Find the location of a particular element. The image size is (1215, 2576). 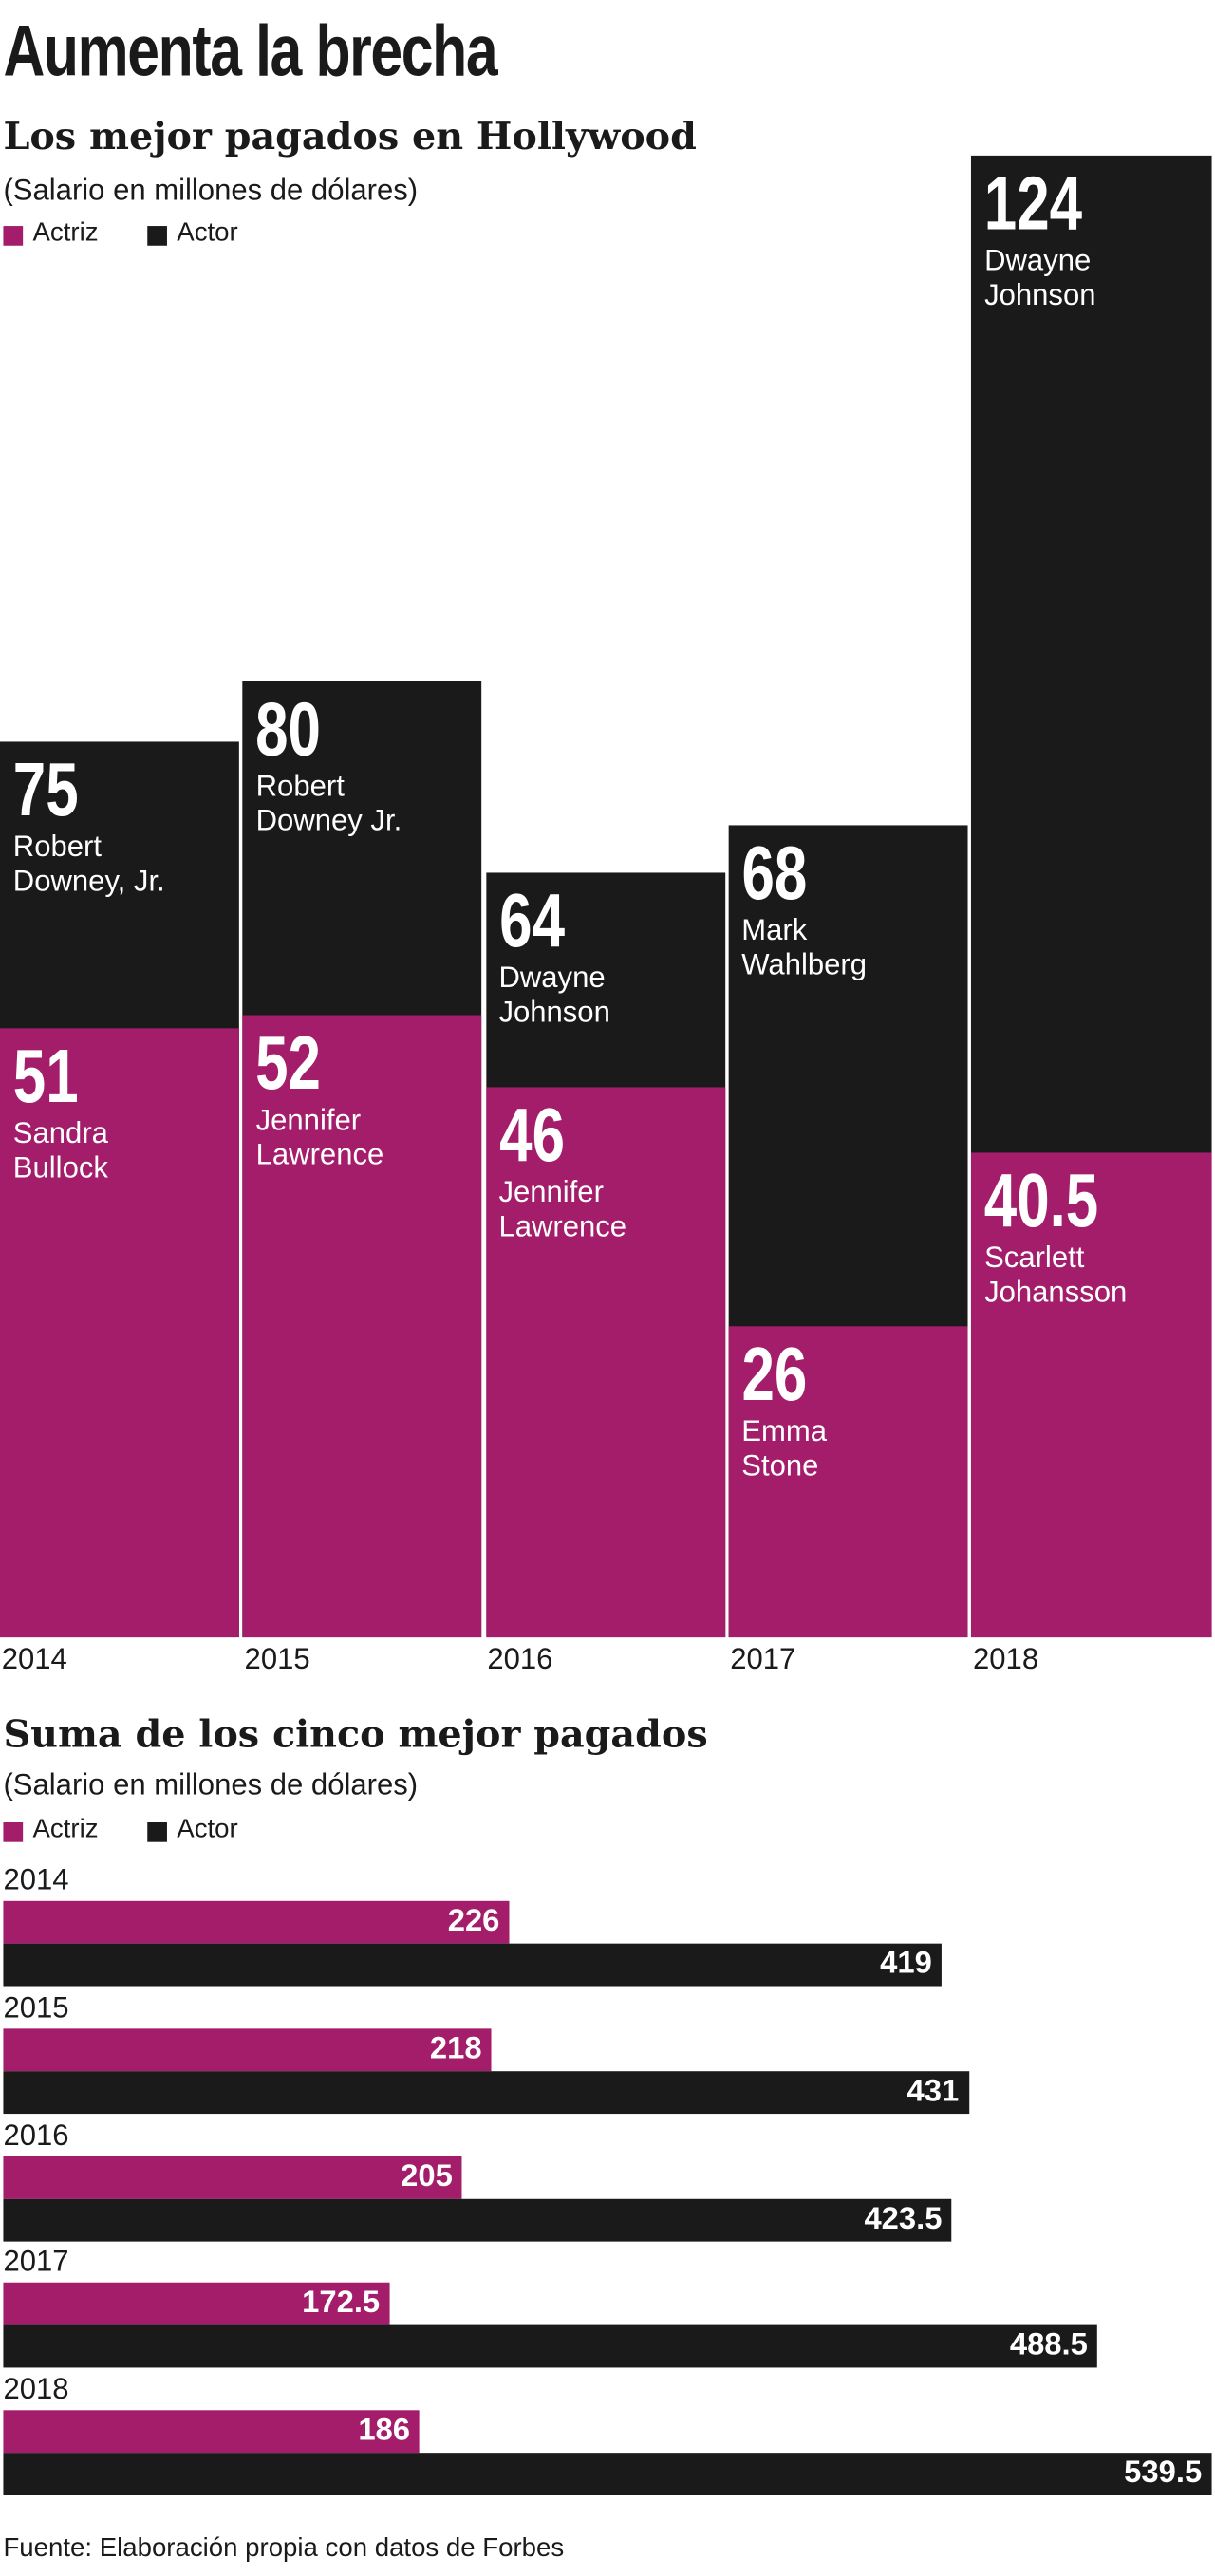

value-label: 40.5 is located at coordinates (1042, 1201).